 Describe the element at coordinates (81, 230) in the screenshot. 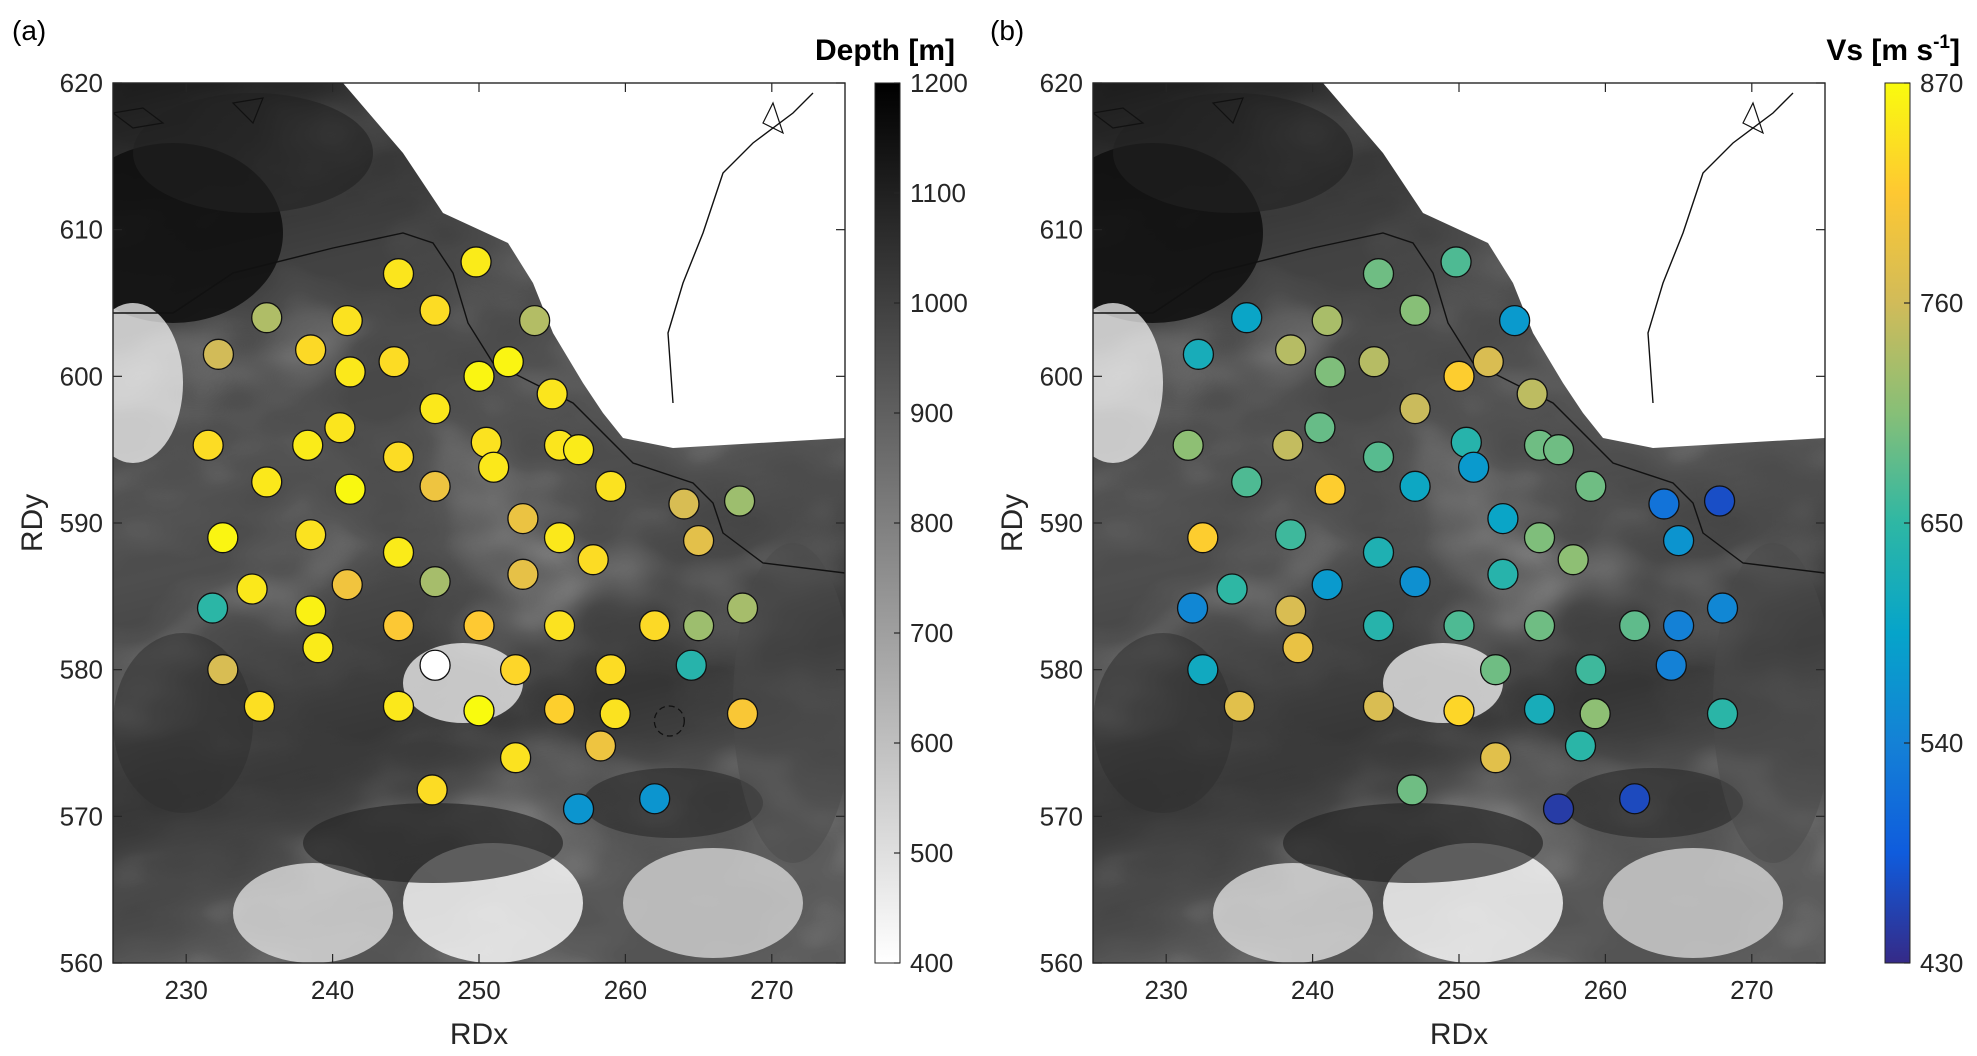

I see `y-tick-label-a-5: 610` at that location.